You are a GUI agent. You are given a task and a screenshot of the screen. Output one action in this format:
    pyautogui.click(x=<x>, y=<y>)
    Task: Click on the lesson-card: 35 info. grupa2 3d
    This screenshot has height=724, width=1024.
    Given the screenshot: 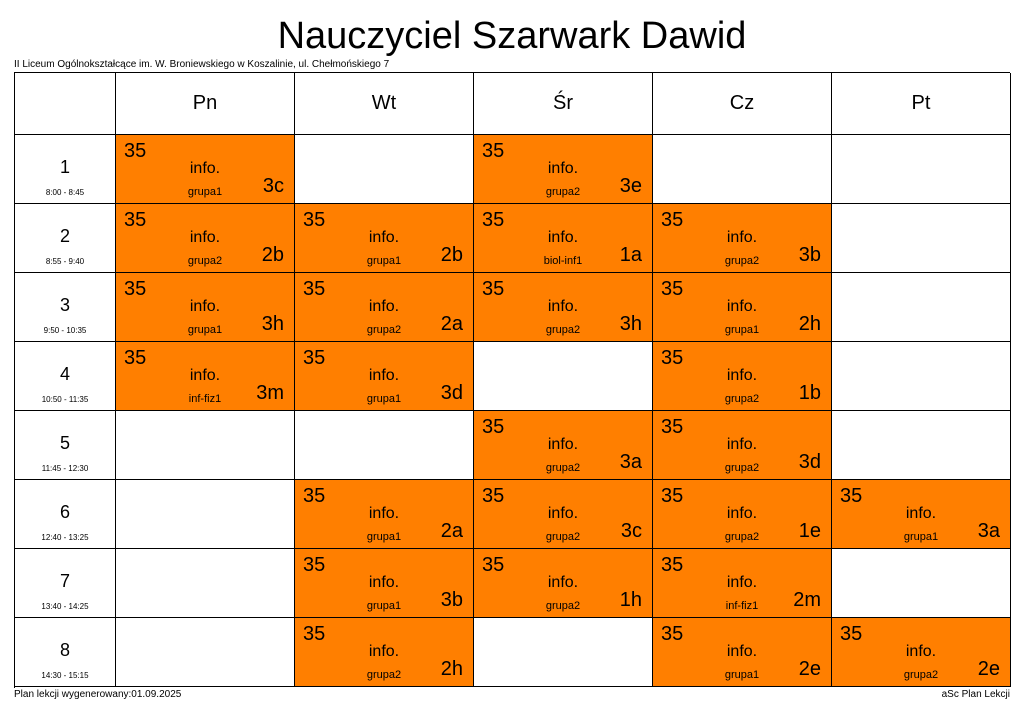 What is the action you would take?
    pyautogui.click(x=742, y=445)
    